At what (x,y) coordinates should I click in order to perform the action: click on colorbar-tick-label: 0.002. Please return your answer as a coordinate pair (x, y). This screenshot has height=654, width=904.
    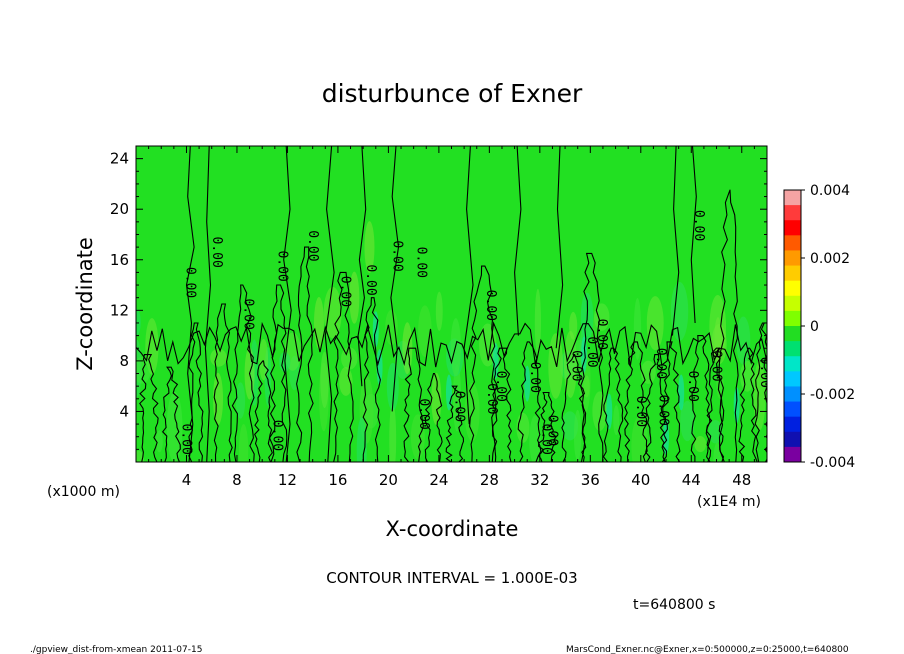
    Looking at the image, I should click on (830, 259).